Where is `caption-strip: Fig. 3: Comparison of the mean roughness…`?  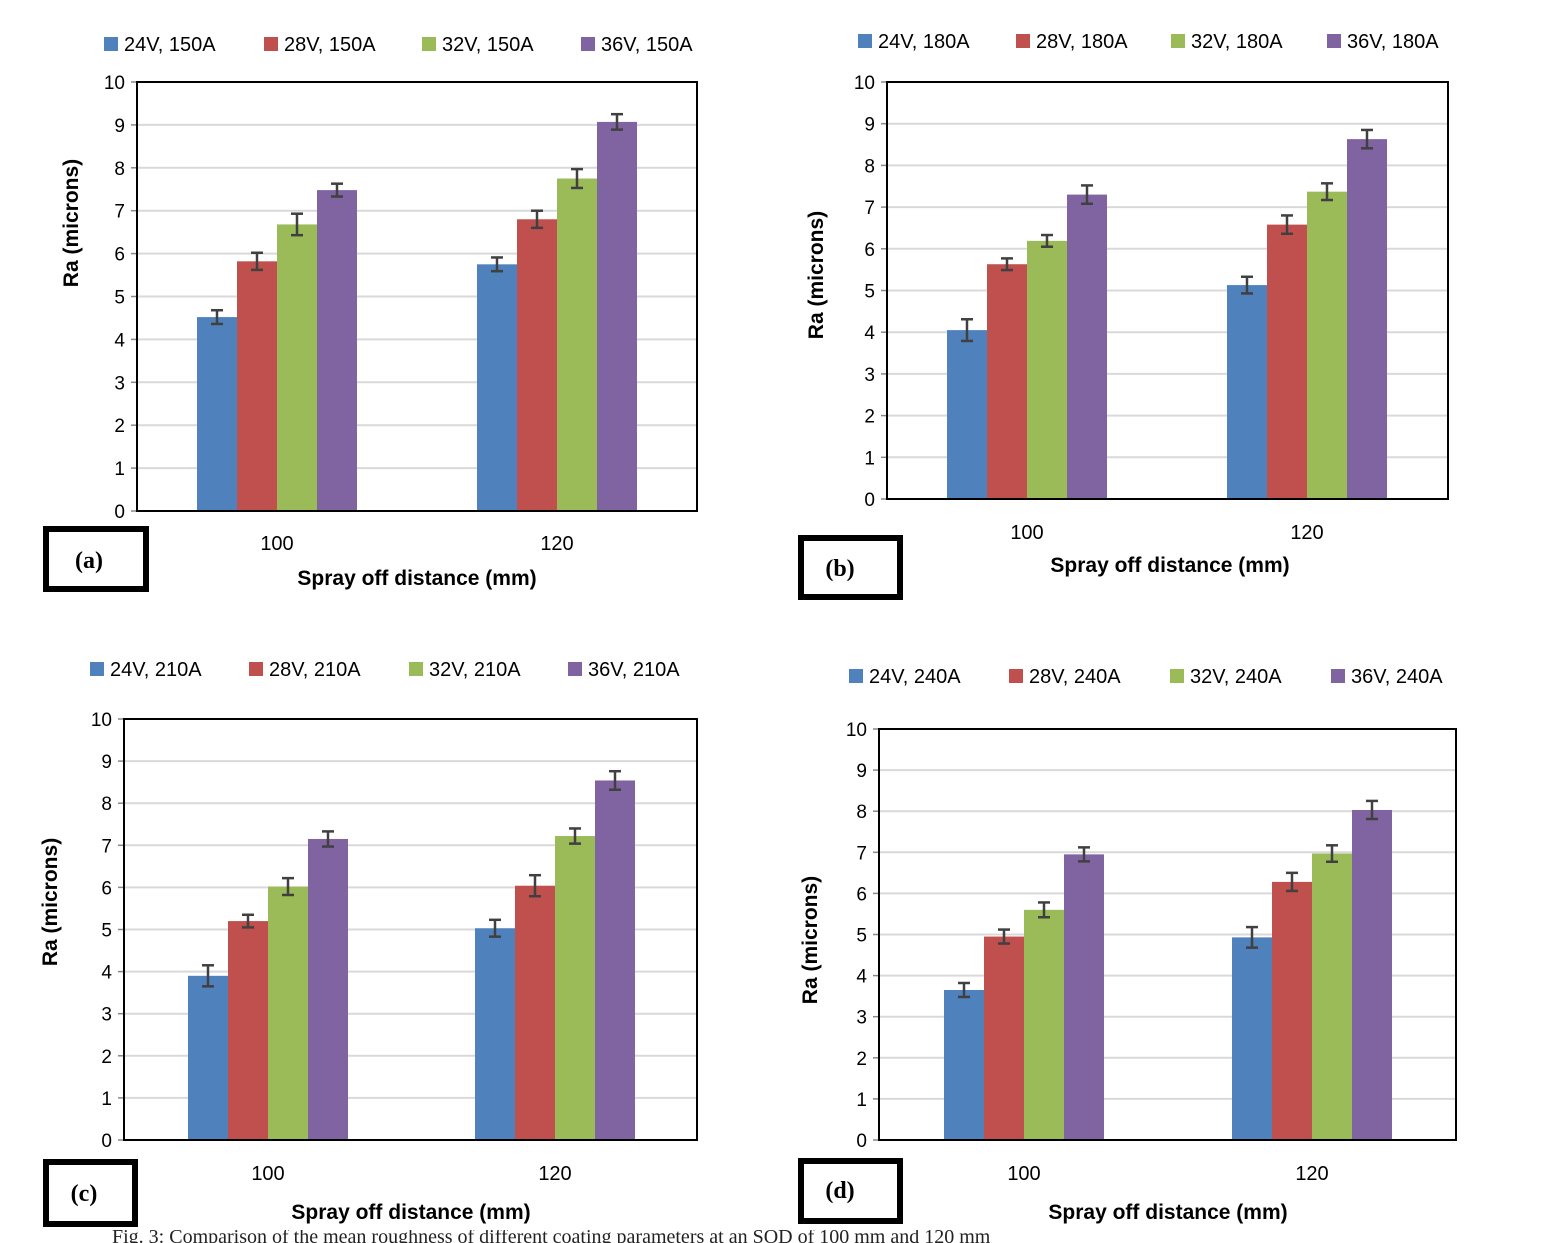 caption-strip: Fig. 3: Comparison of the mean roughness… is located at coordinates (770, 1236).